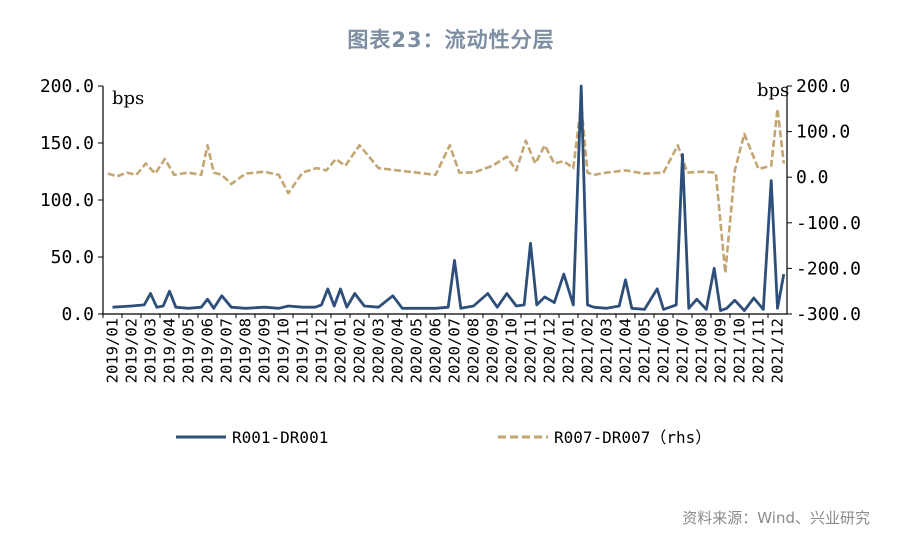 This screenshot has height=543, width=902. I want to click on x-tick-label: 2020/12, so click(550, 350).